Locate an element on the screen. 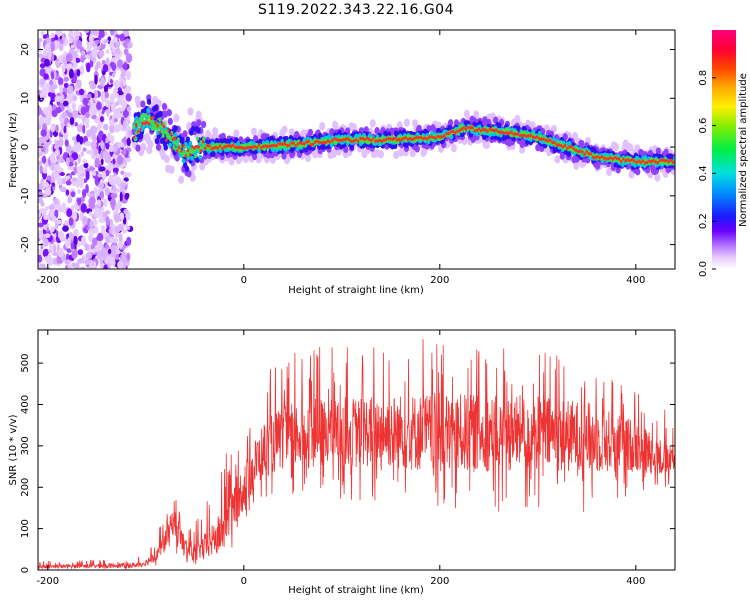  spectrogram-y-tick-label: 0 is located at coordinates (25, 147).